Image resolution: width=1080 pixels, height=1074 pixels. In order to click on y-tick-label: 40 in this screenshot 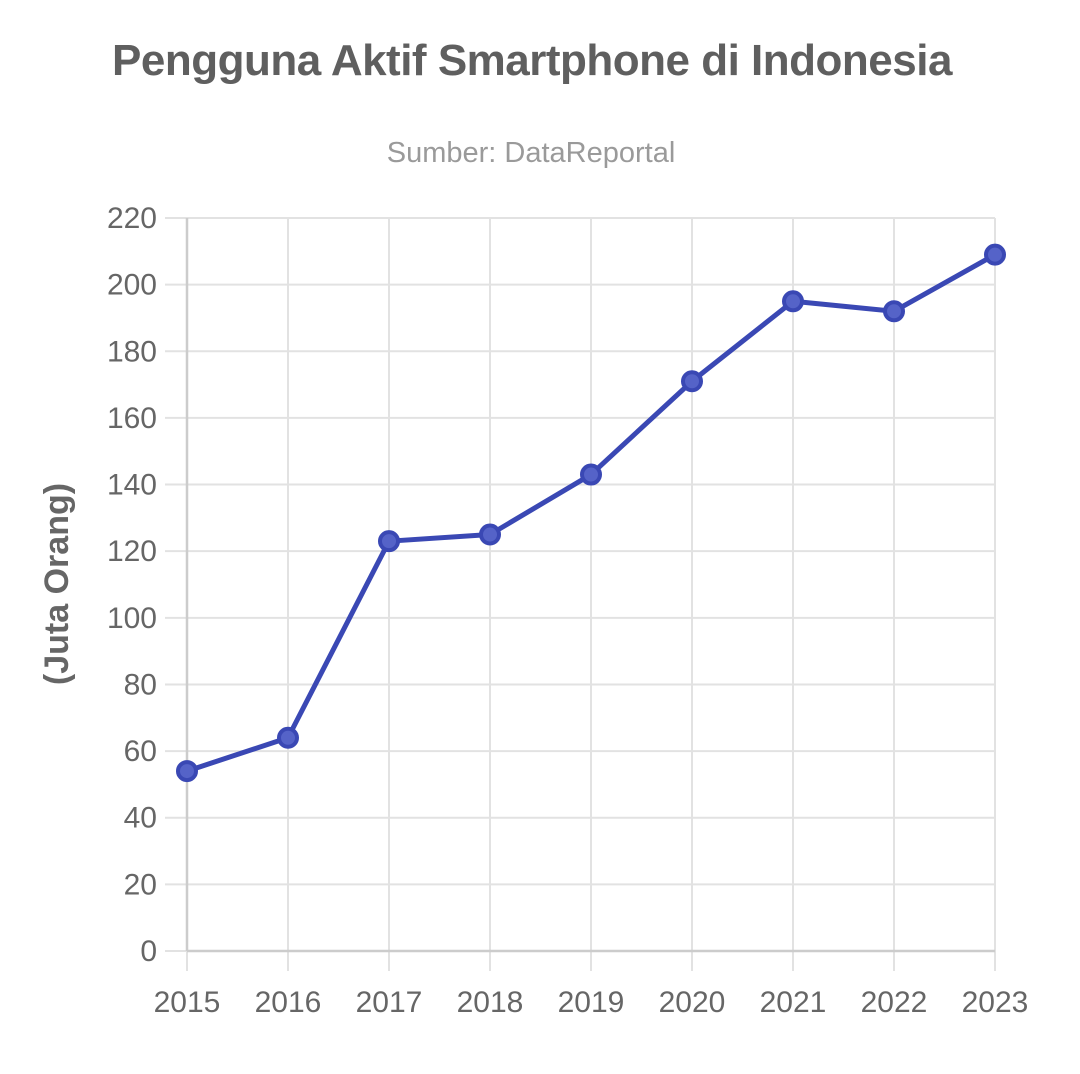, I will do `click(140, 818)`.